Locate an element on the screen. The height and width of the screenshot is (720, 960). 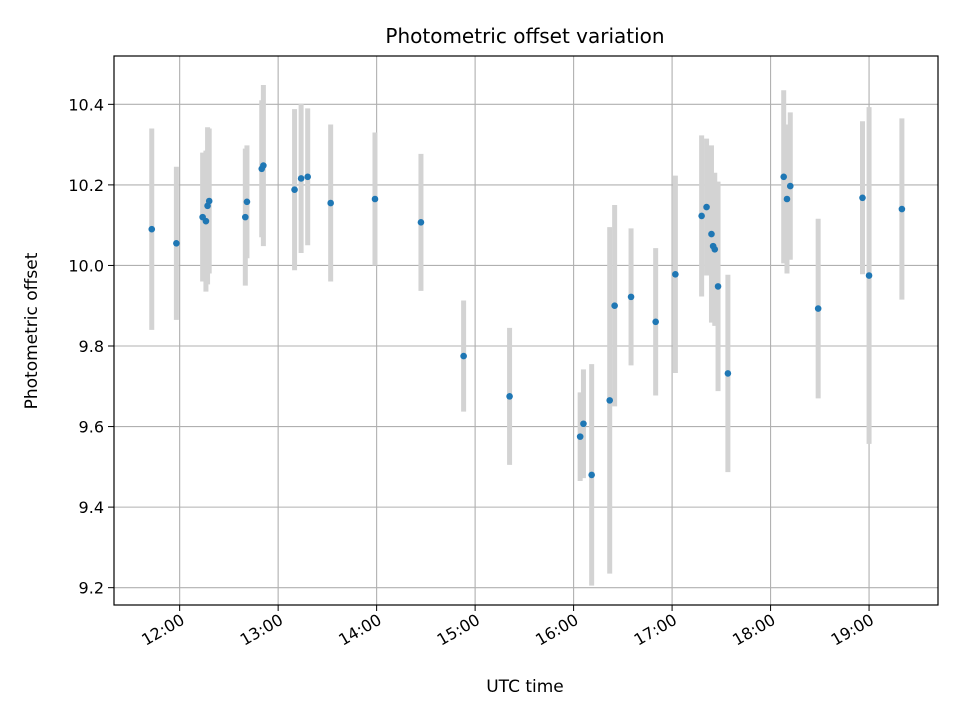
y-tick-label: 9.8 is located at coordinates (91, 346).